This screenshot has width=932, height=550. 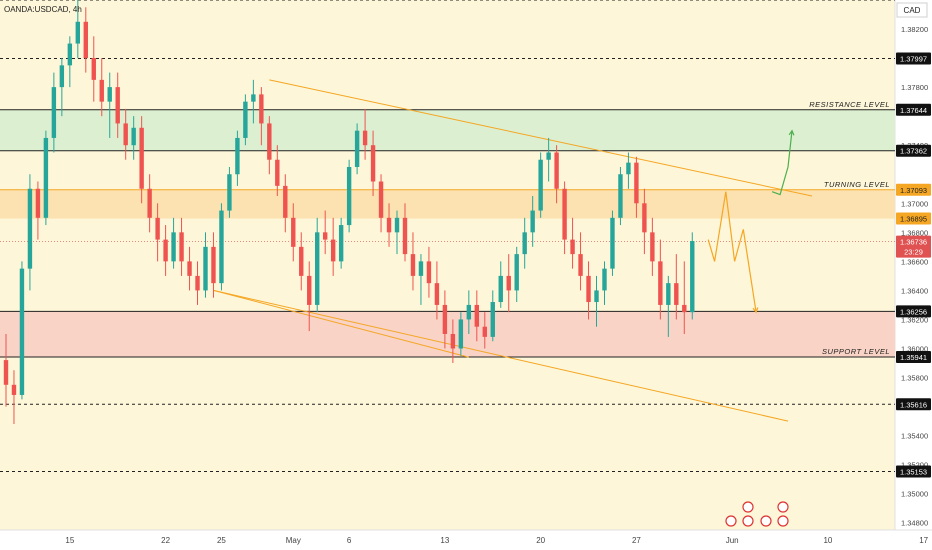 What do you see at coordinates (43, 9) in the screenshot?
I see `symbol-title: OANDA:USDCAD, 4h` at bounding box center [43, 9].